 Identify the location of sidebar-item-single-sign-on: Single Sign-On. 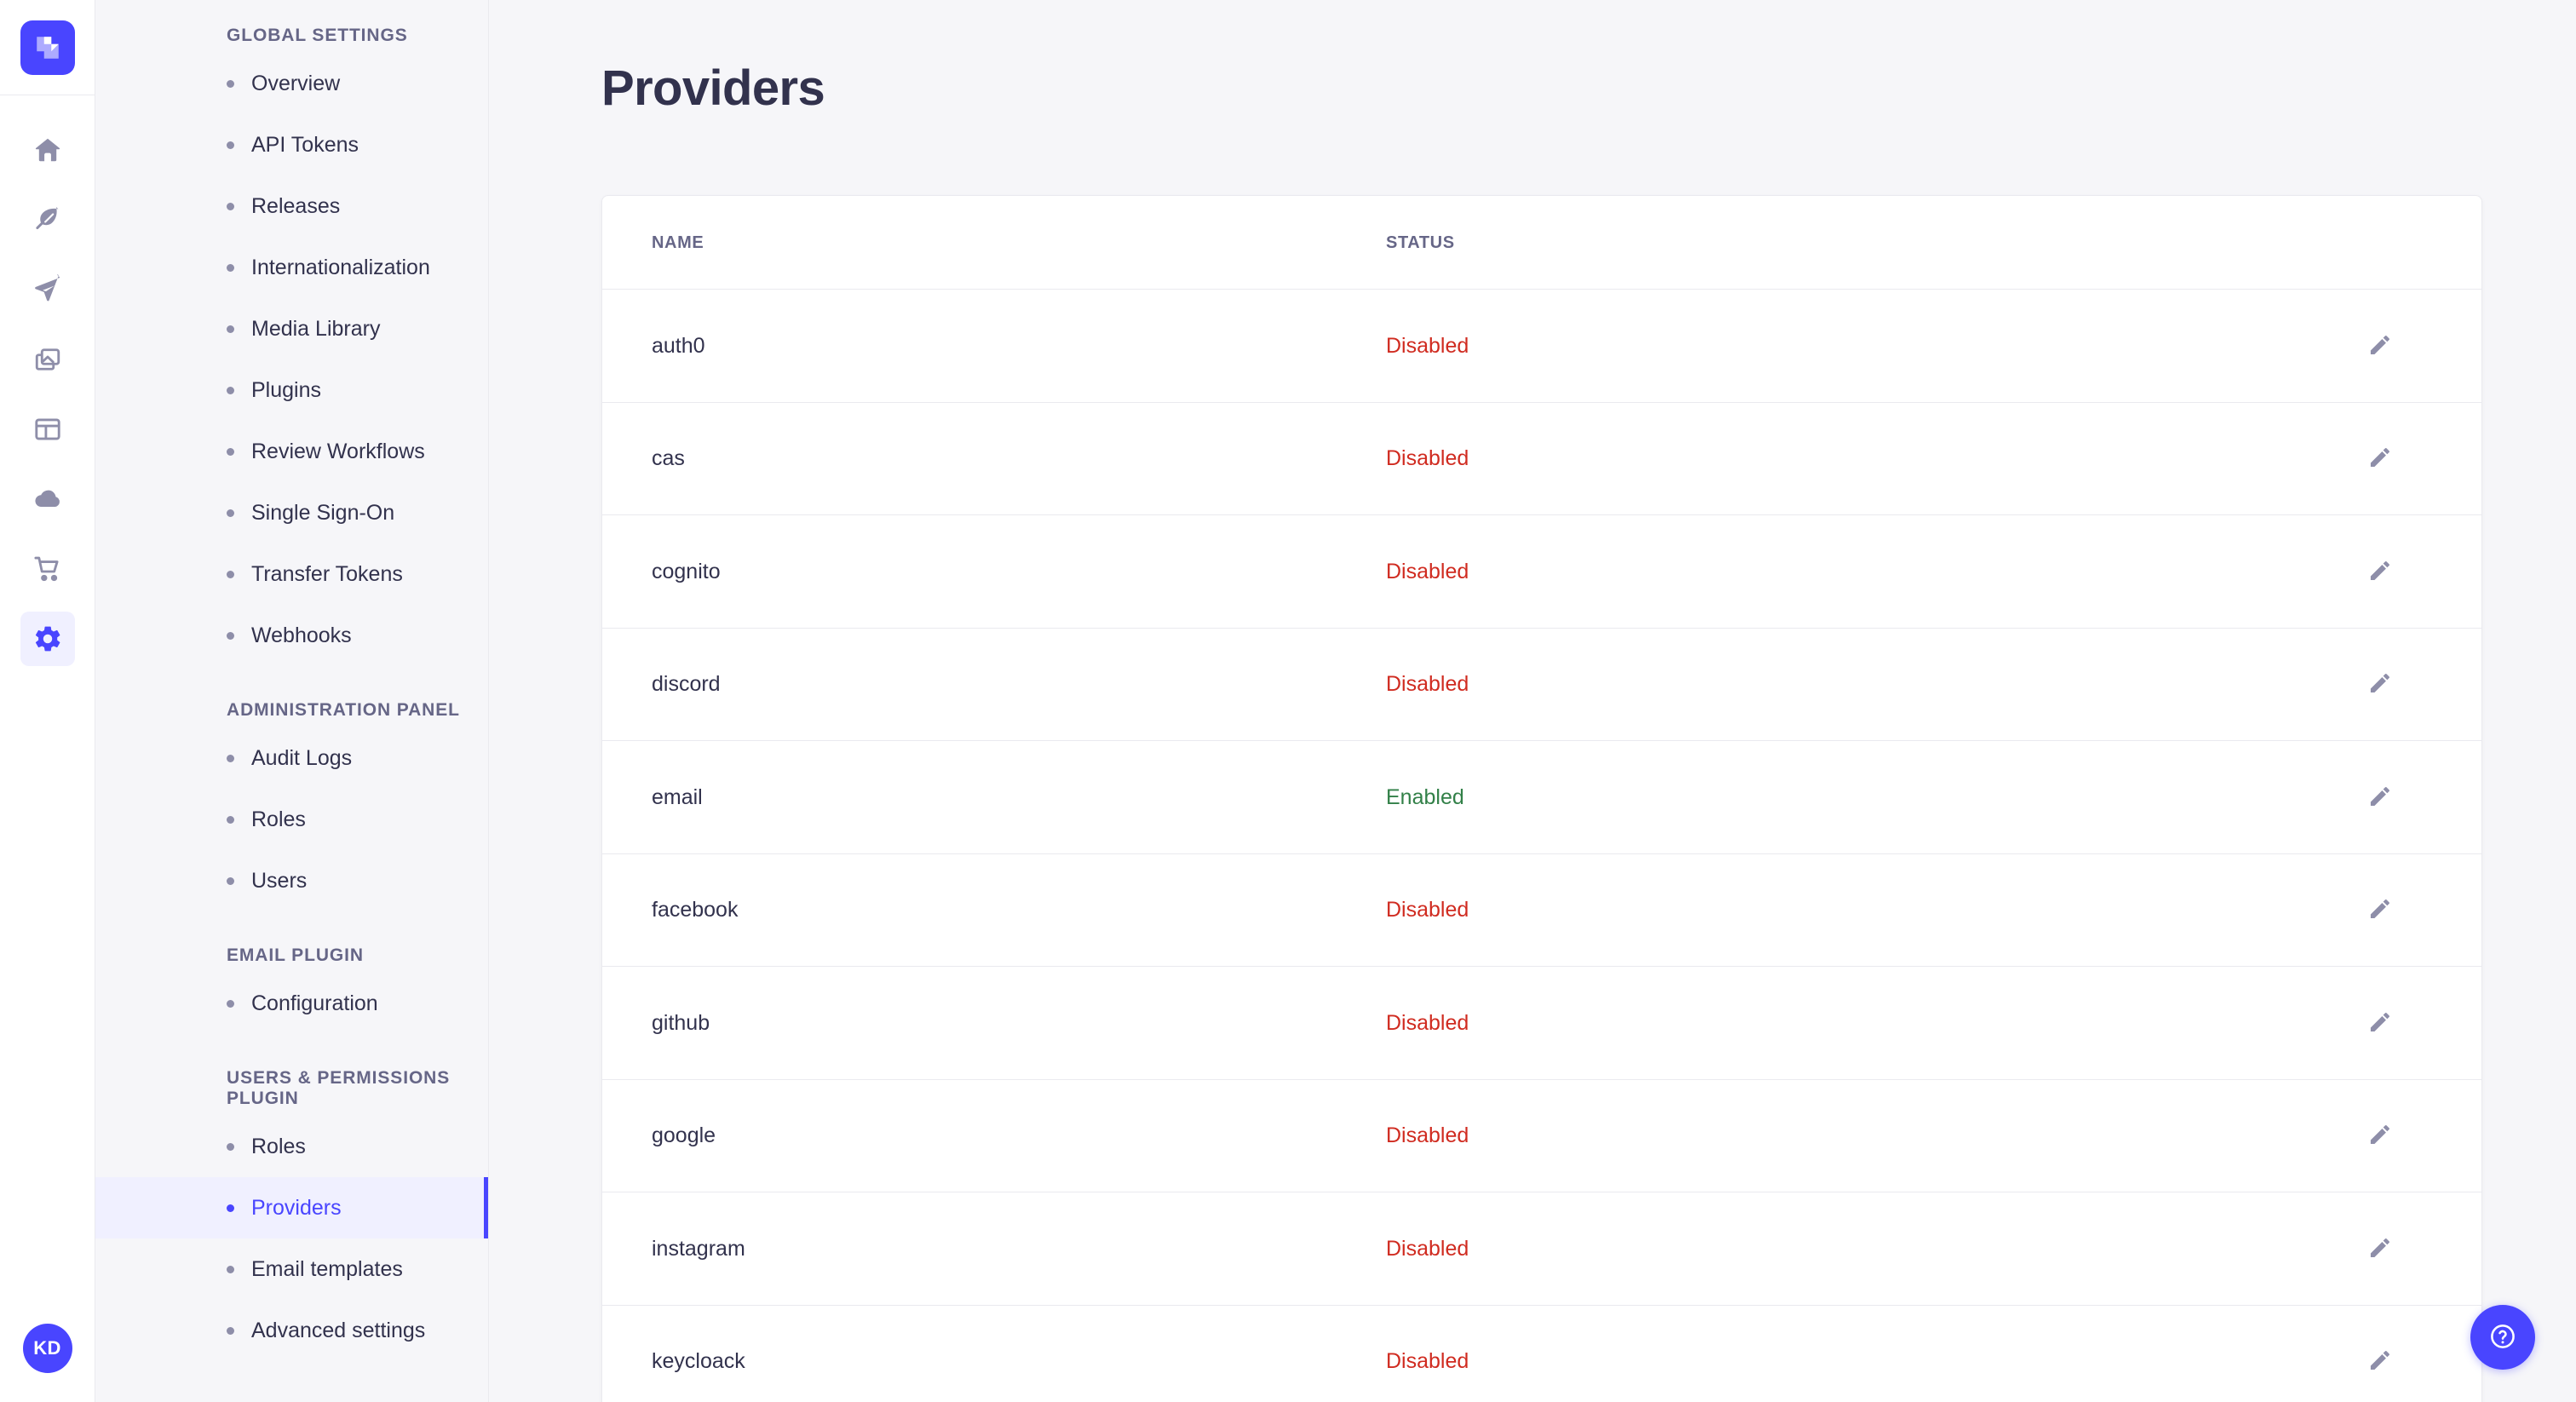
(291, 512).